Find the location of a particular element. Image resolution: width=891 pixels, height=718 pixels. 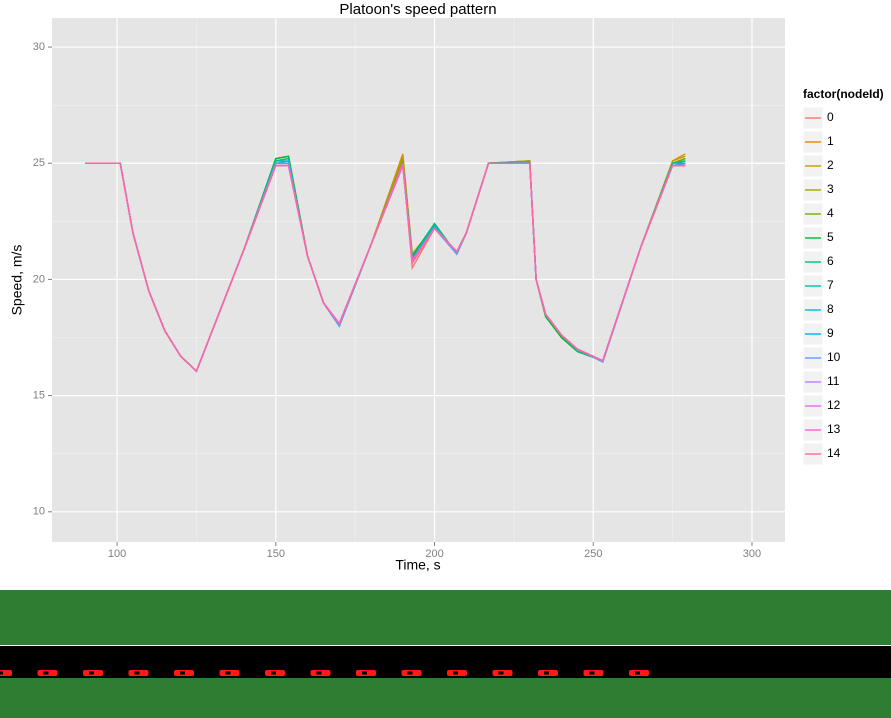

x-tick-label: 300 is located at coordinates (752, 554).